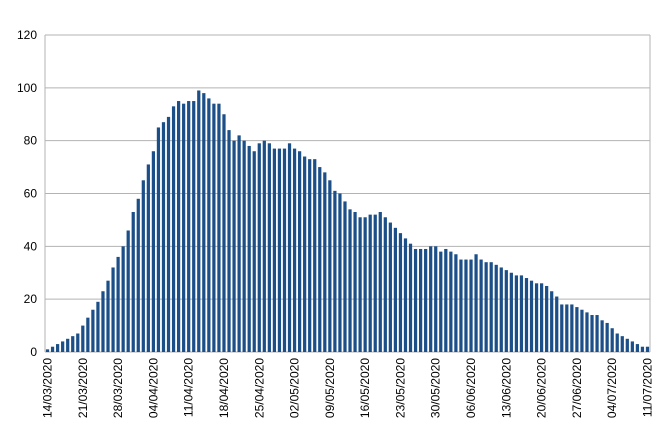 Image resolution: width=668 pixels, height=438 pixels. Describe the element at coordinates (612, 388) in the screenshot. I see `x-tick-label: 04/07/2020` at that location.